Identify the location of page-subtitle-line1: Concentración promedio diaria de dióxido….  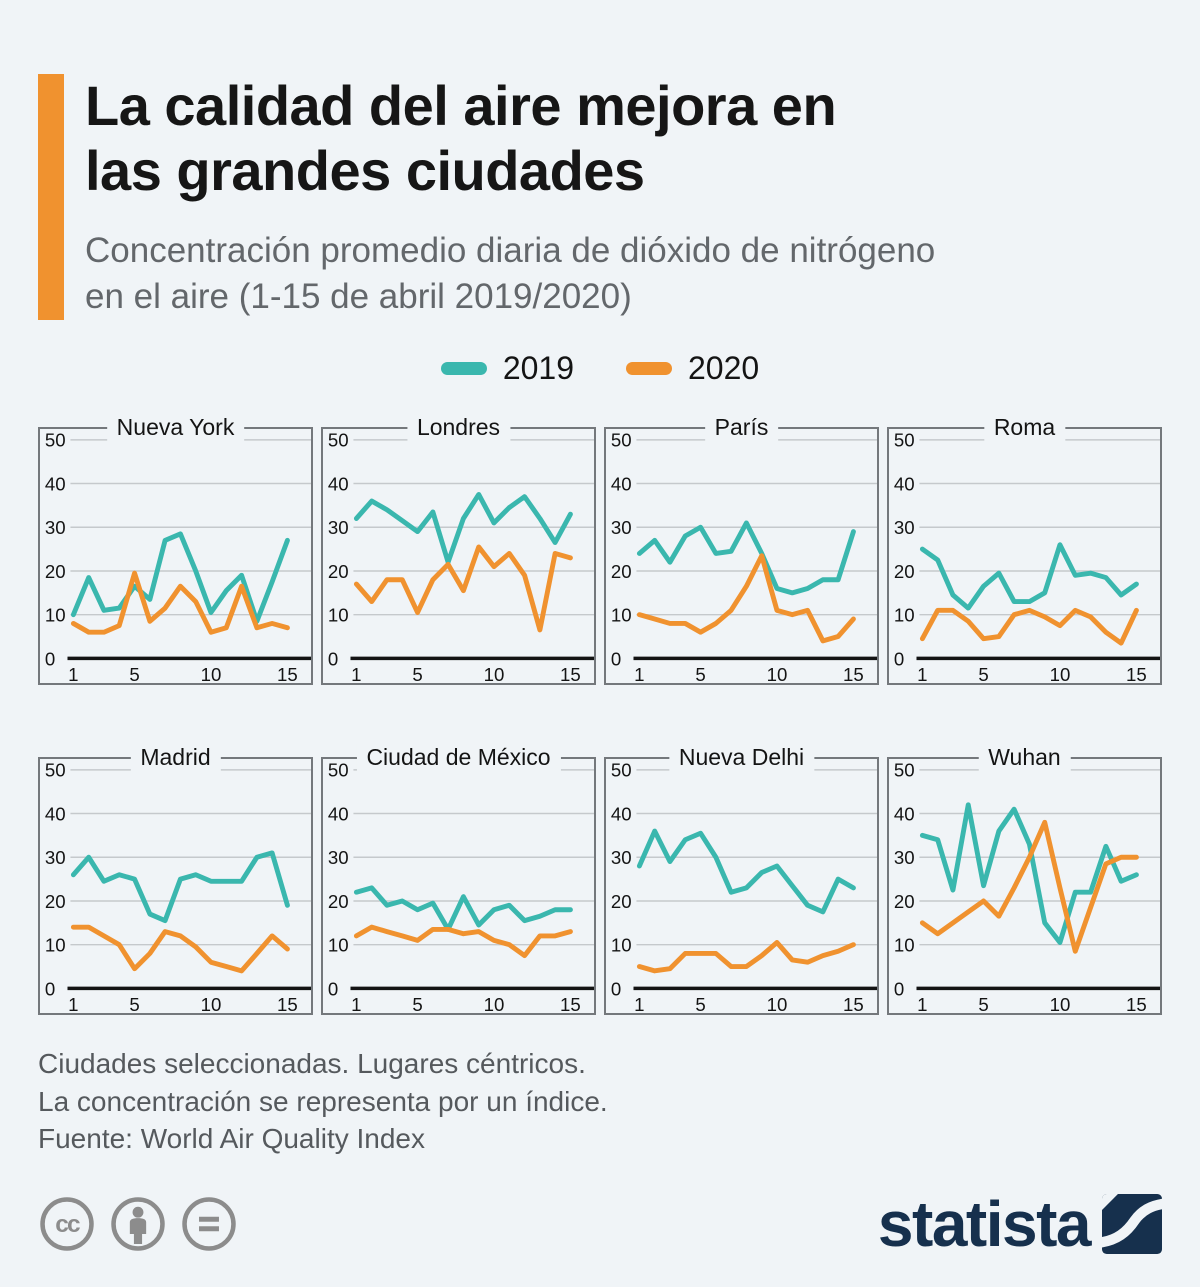
(510, 250).